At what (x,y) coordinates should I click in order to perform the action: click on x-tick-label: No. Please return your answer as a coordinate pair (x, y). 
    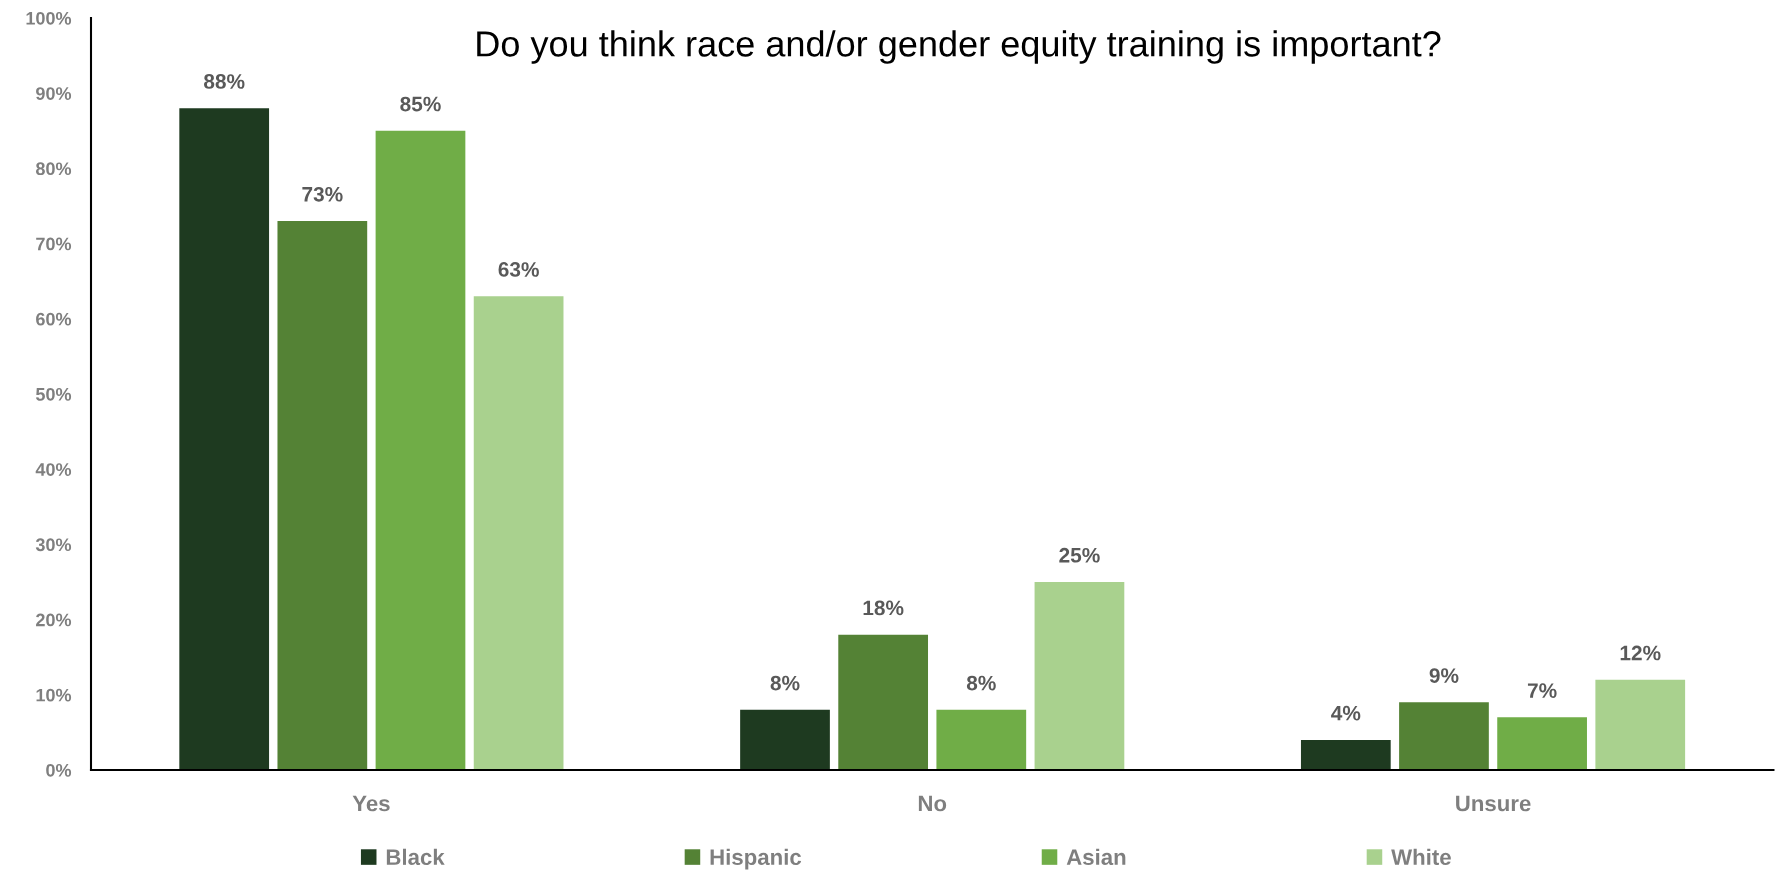
    Looking at the image, I should click on (932, 803).